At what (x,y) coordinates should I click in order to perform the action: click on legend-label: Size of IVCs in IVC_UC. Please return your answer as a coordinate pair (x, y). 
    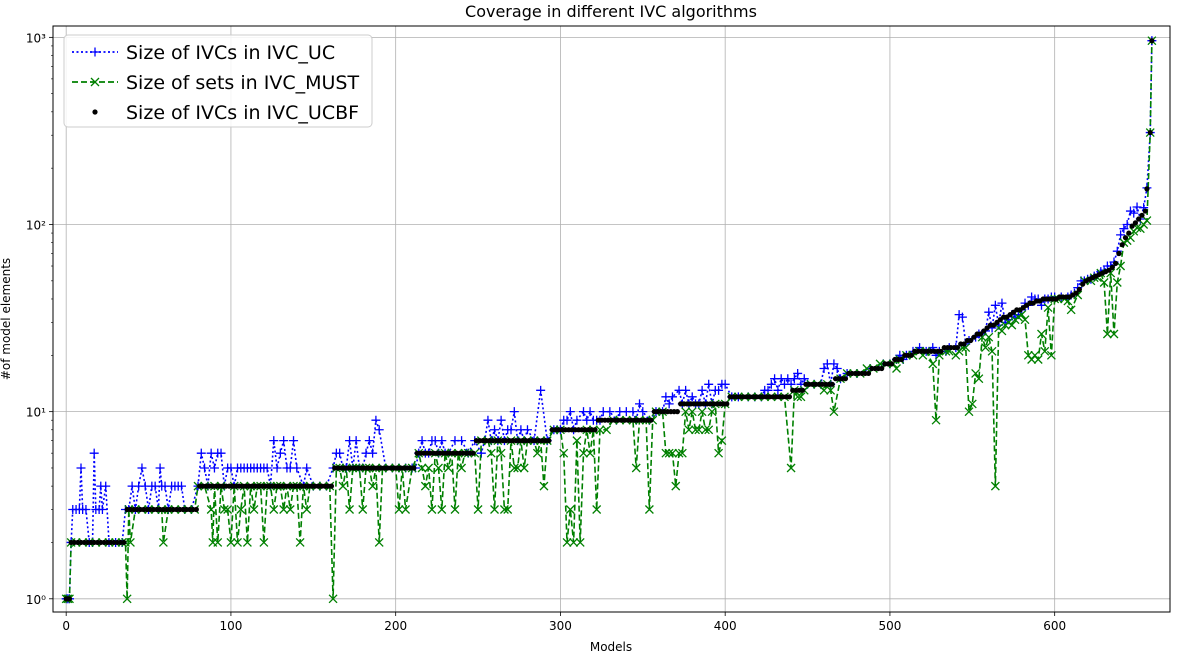
    Looking at the image, I should click on (230, 53).